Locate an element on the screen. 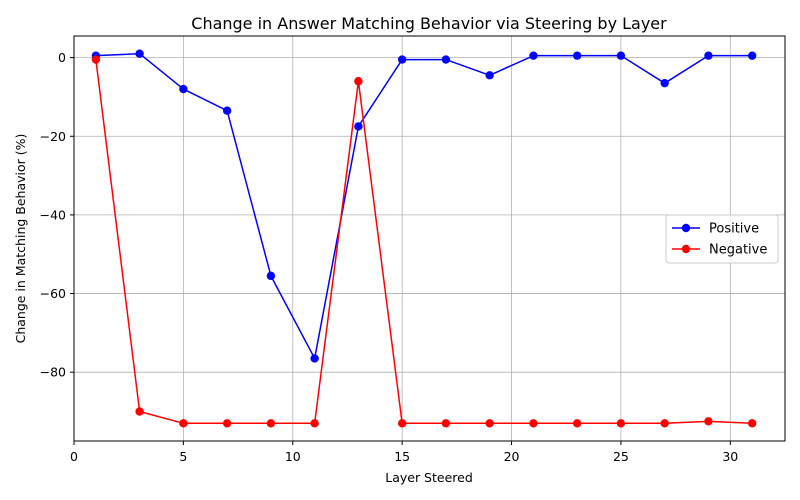 The image size is (800, 500). positive-legend-label: Positive is located at coordinates (734, 229).